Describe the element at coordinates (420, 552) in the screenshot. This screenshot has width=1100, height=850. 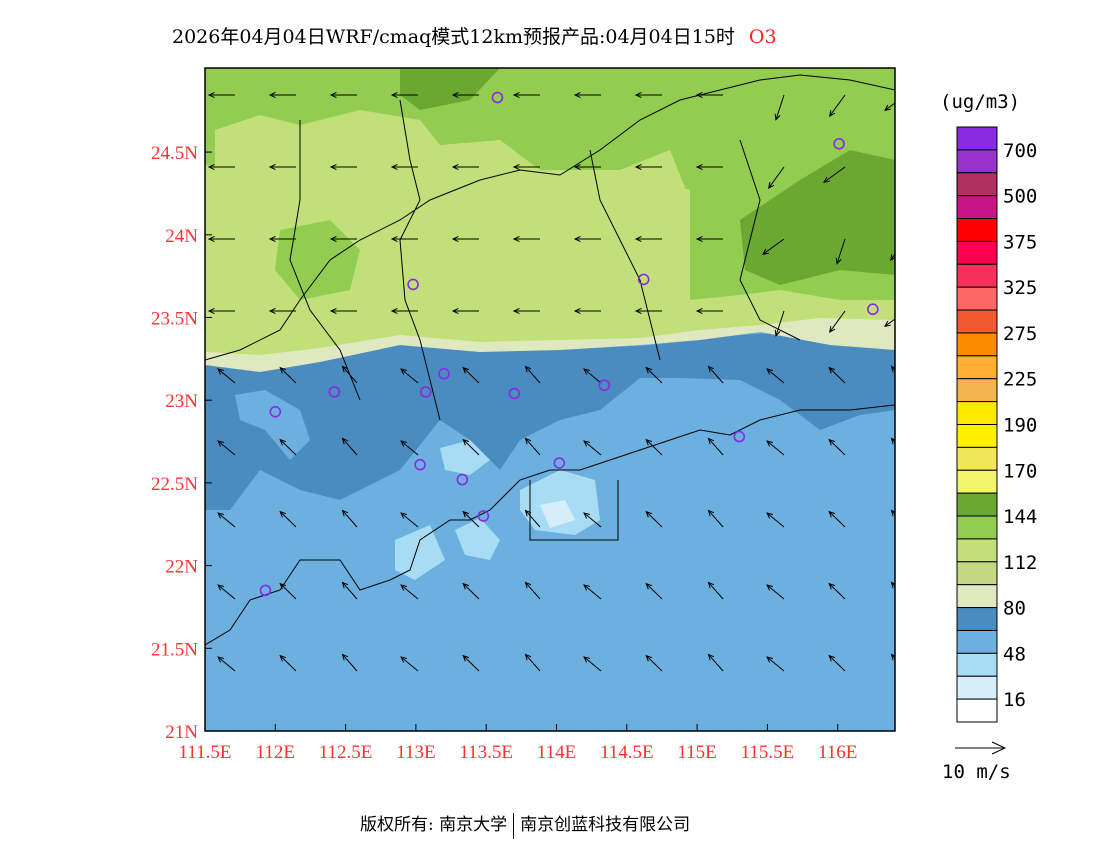
I see `band-32-48-d` at that location.